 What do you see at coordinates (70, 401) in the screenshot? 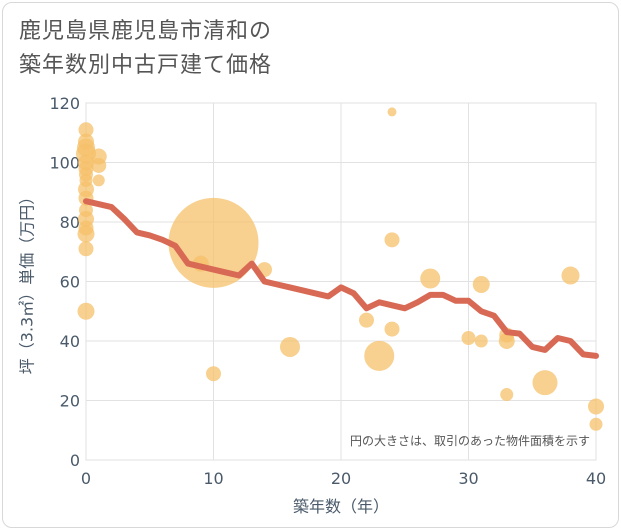
I see `y-tick-label: 20` at bounding box center [70, 401].